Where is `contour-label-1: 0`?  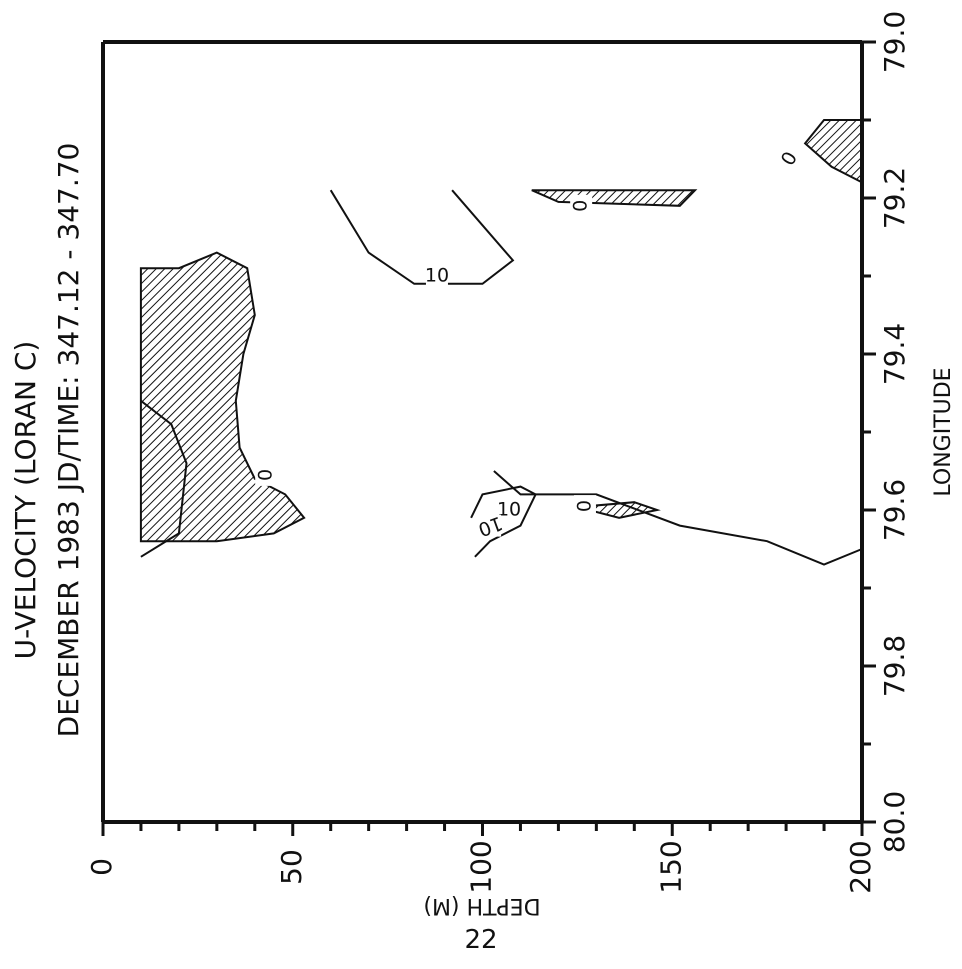 contour-label-1: 0 is located at coordinates (584, 506).